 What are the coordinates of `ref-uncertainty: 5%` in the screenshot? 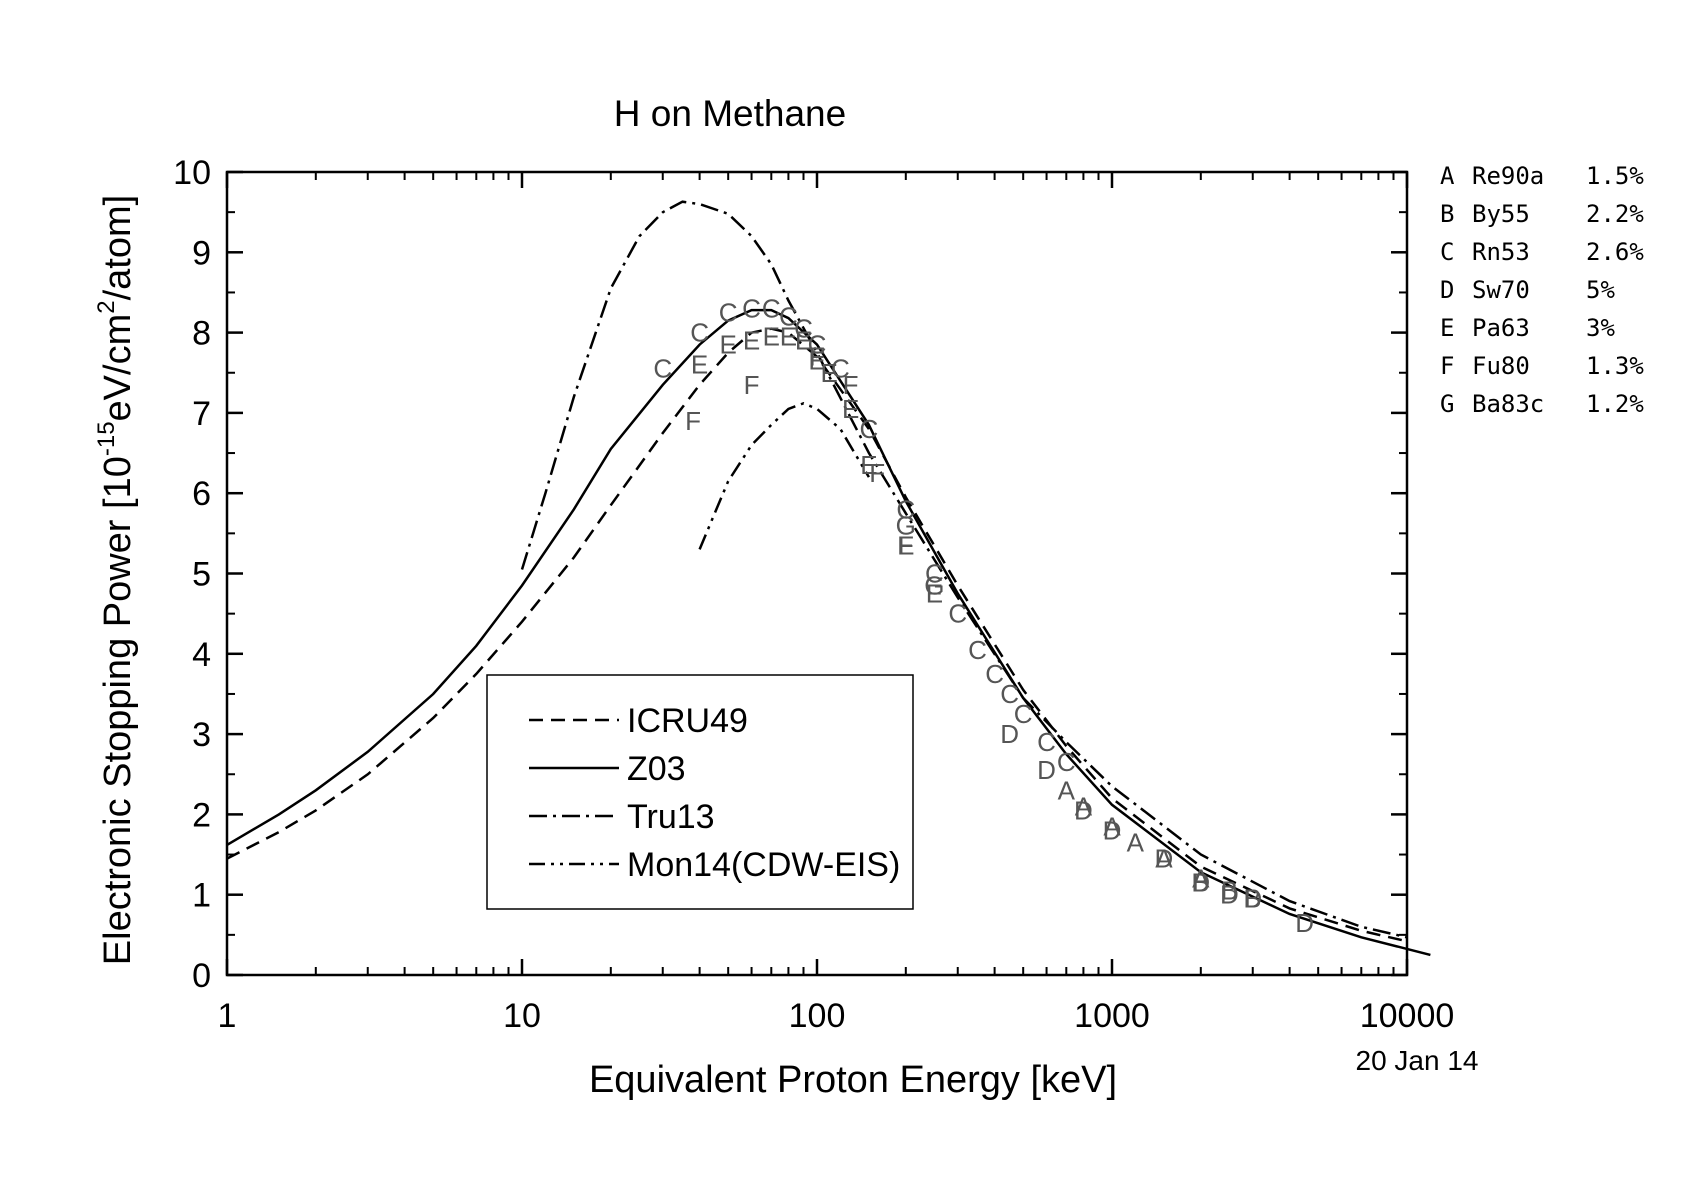 It's located at (1600, 290).